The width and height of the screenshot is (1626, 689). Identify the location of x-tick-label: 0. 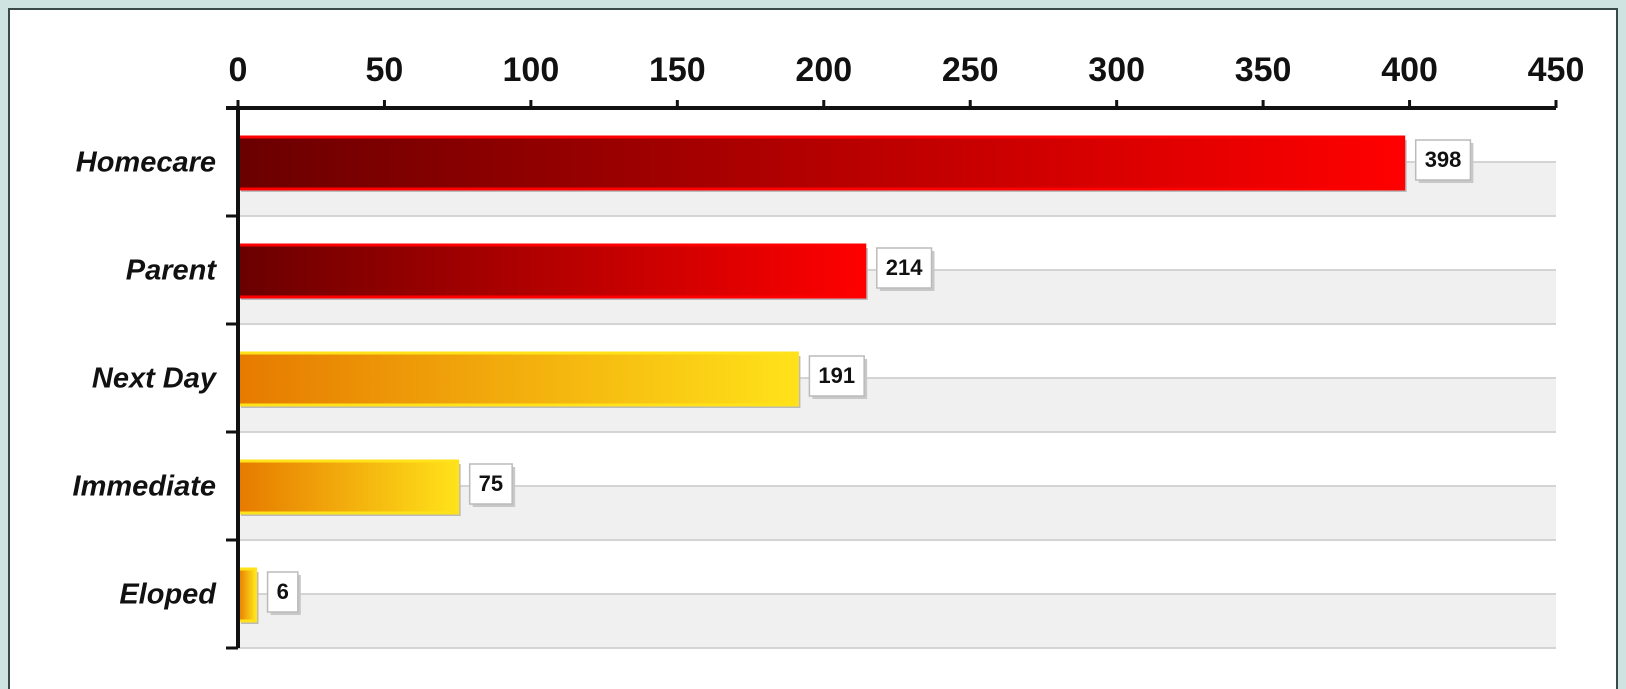
(238, 70).